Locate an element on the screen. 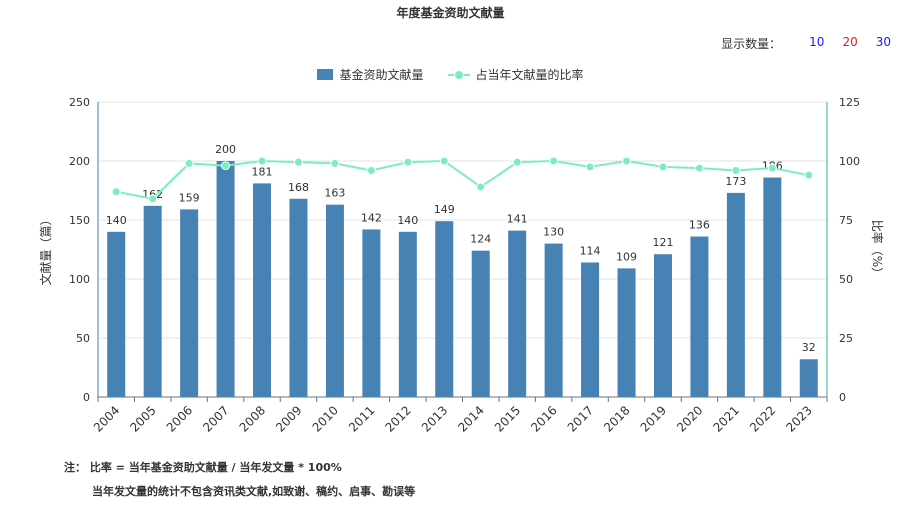  legend-item-line-series: 占当年文献量的比率 is located at coordinates (515, 74).